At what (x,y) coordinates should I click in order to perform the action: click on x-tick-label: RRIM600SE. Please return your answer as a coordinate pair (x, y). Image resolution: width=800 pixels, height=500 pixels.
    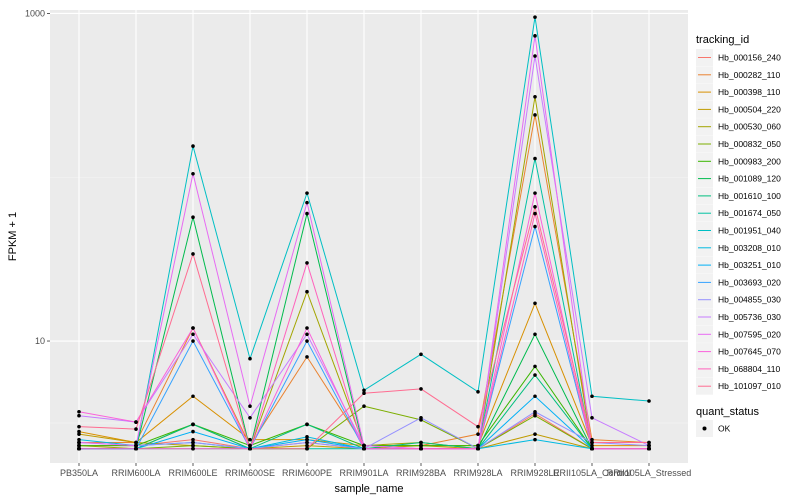
    Looking at the image, I should click on (250, 473).